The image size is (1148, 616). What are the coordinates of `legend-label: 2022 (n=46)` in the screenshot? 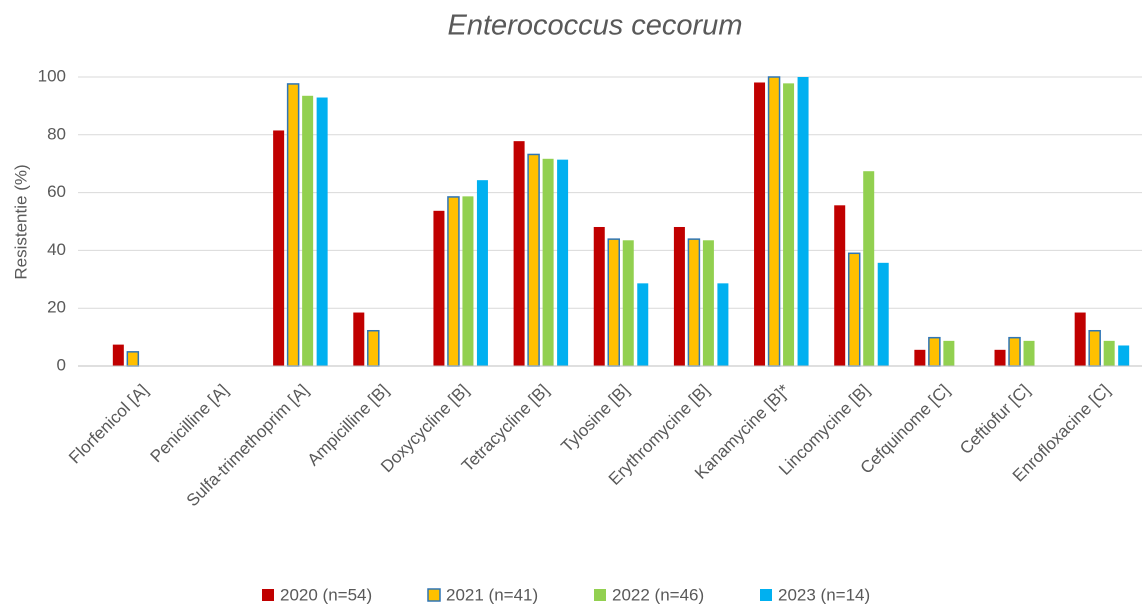 It's located at (658, 594).